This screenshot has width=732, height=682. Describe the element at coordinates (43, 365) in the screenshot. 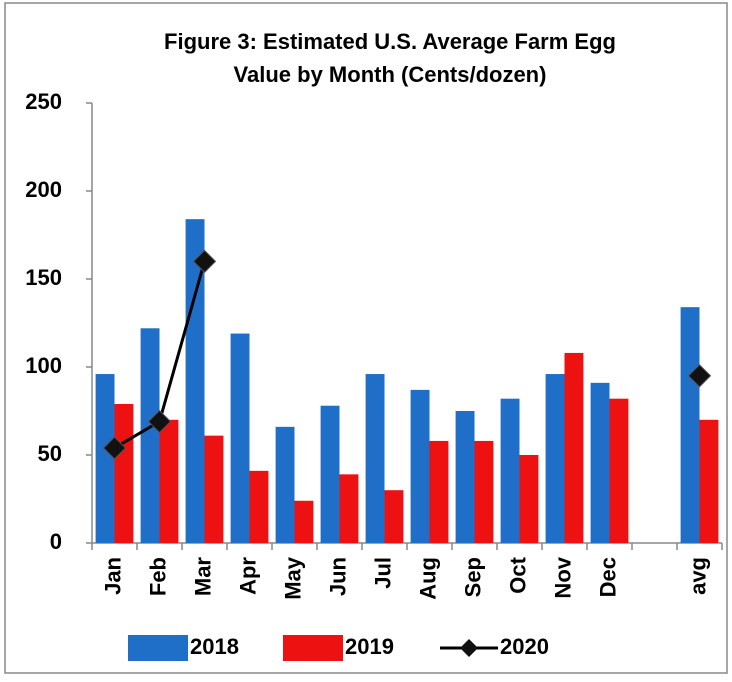

I see `y-tick-label: 100` at that location.